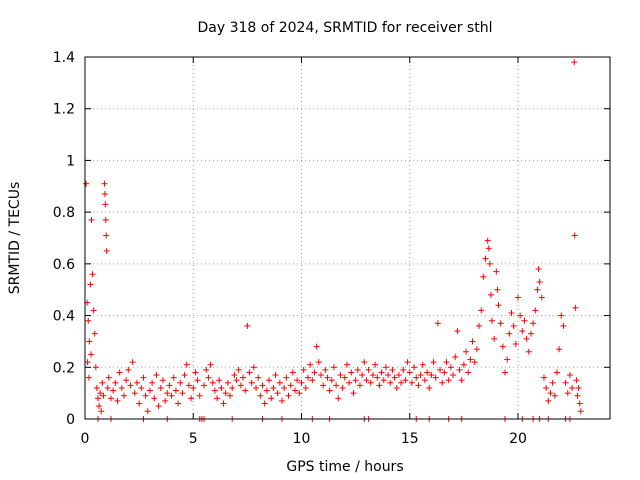  I want to click on x-tick-label: 5, so click(193, 439).